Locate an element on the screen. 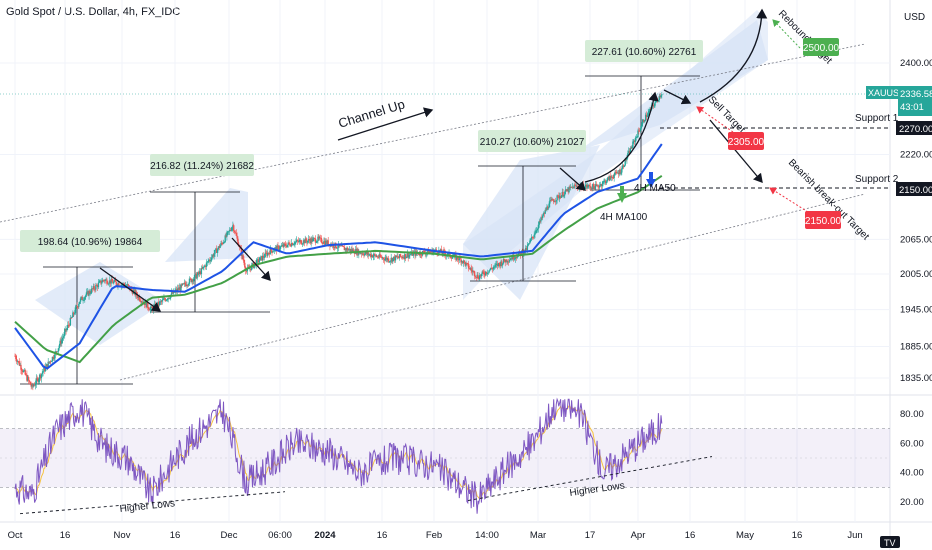 This screenshot has height=550, width=932. time-tick-label: 16 is located at coordinates (175, 535).